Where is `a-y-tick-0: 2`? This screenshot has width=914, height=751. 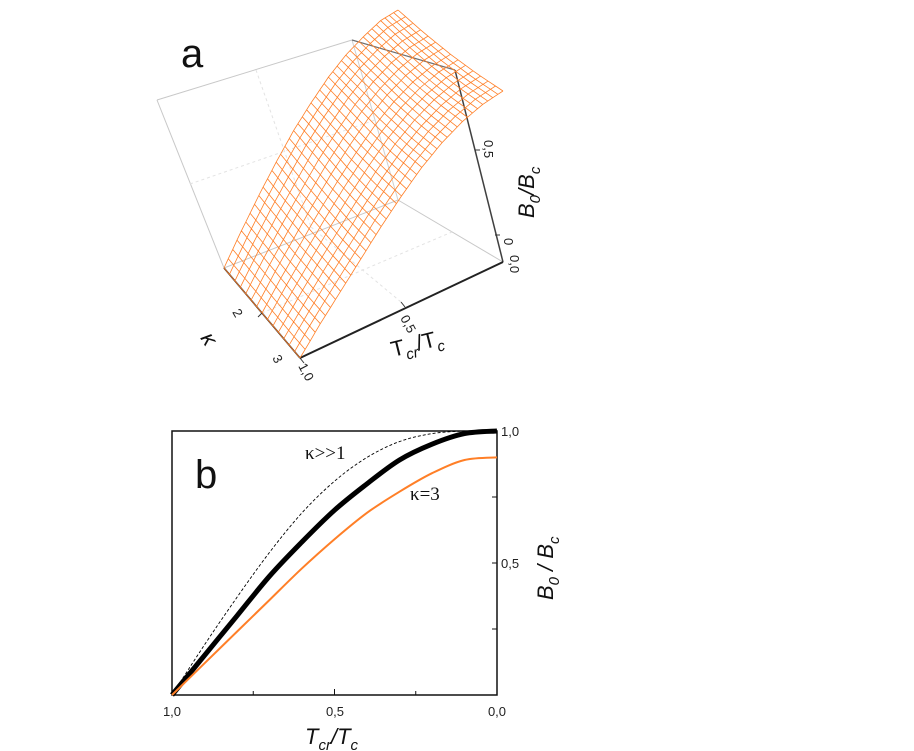 a-y-tick-0: 2 is located at coordinates (237, 313).